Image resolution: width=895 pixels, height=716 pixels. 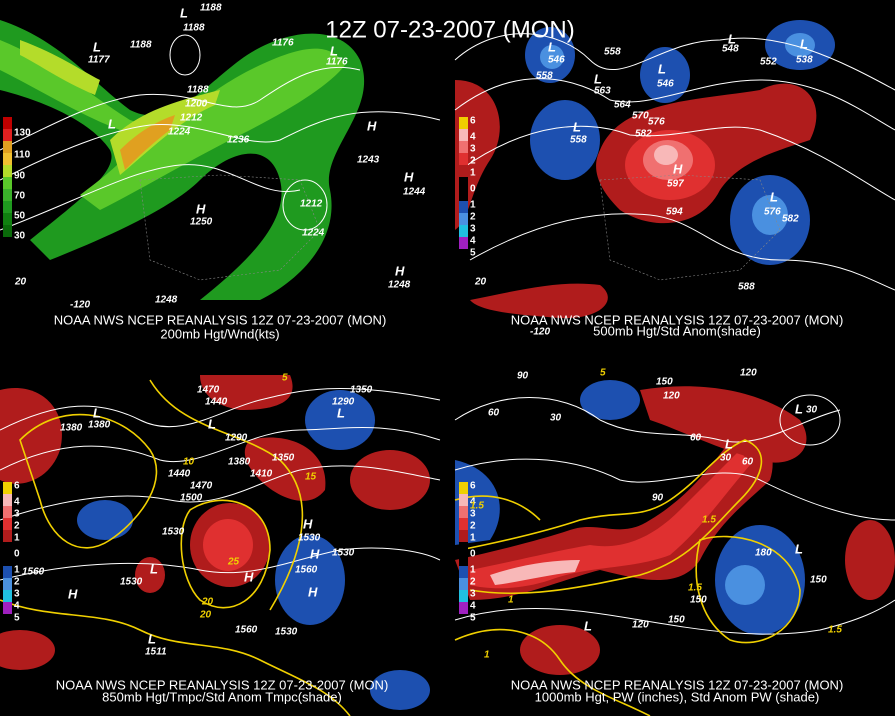 What do you see at coordinates (695, 588) in the screenshot?
I see `label: 1.5` at bounding box center [695, 588].